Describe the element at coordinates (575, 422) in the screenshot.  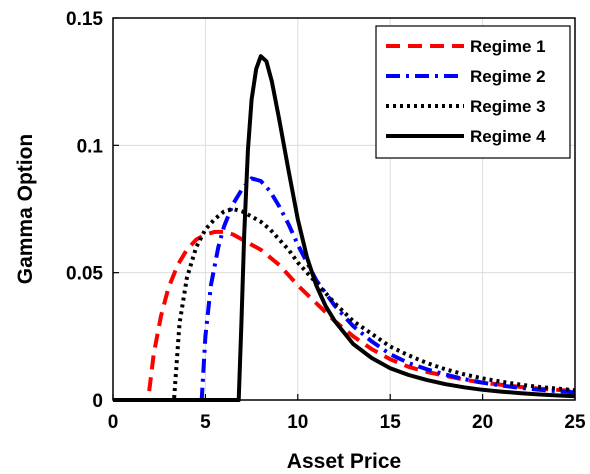
I see `x-tick-label: 25` at that location.